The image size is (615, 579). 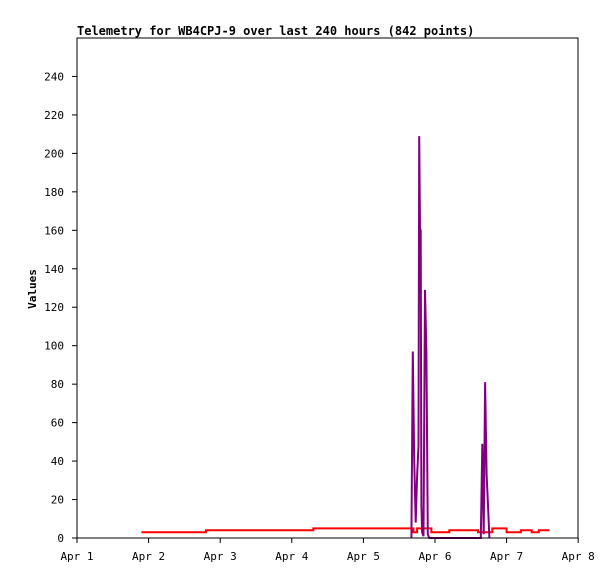 I want to click on y-tick-label: 200, so click(x=54, y=153).